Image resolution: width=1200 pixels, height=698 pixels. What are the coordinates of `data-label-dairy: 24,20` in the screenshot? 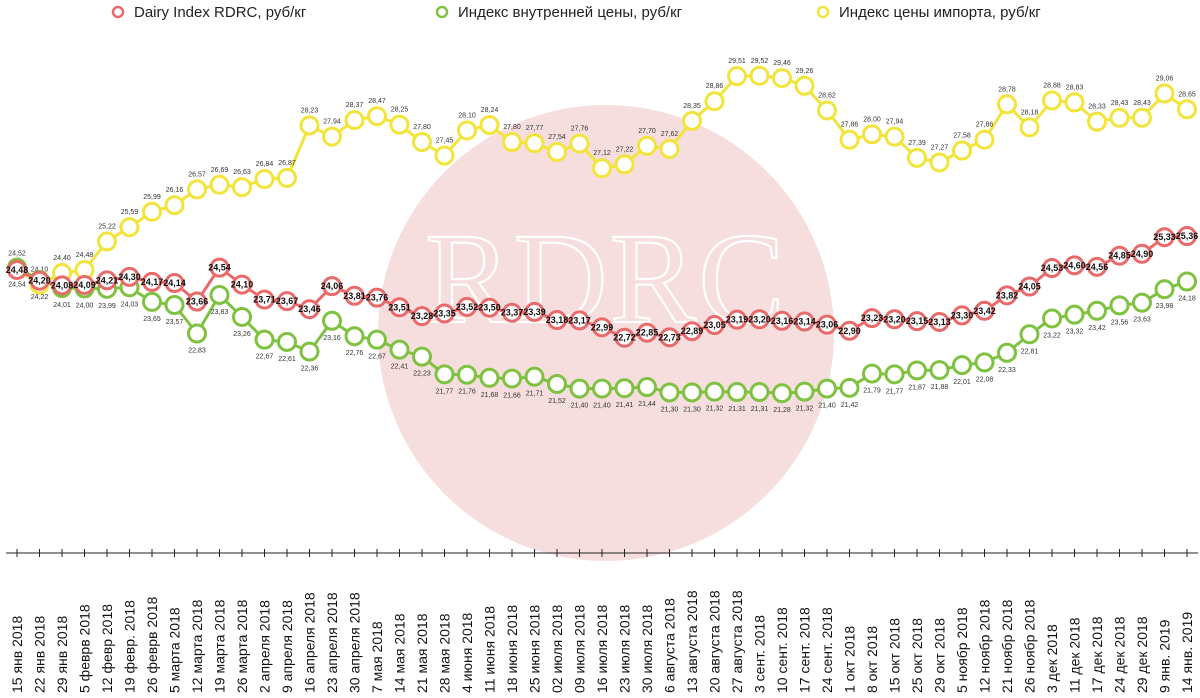 It's located at (39, 281).